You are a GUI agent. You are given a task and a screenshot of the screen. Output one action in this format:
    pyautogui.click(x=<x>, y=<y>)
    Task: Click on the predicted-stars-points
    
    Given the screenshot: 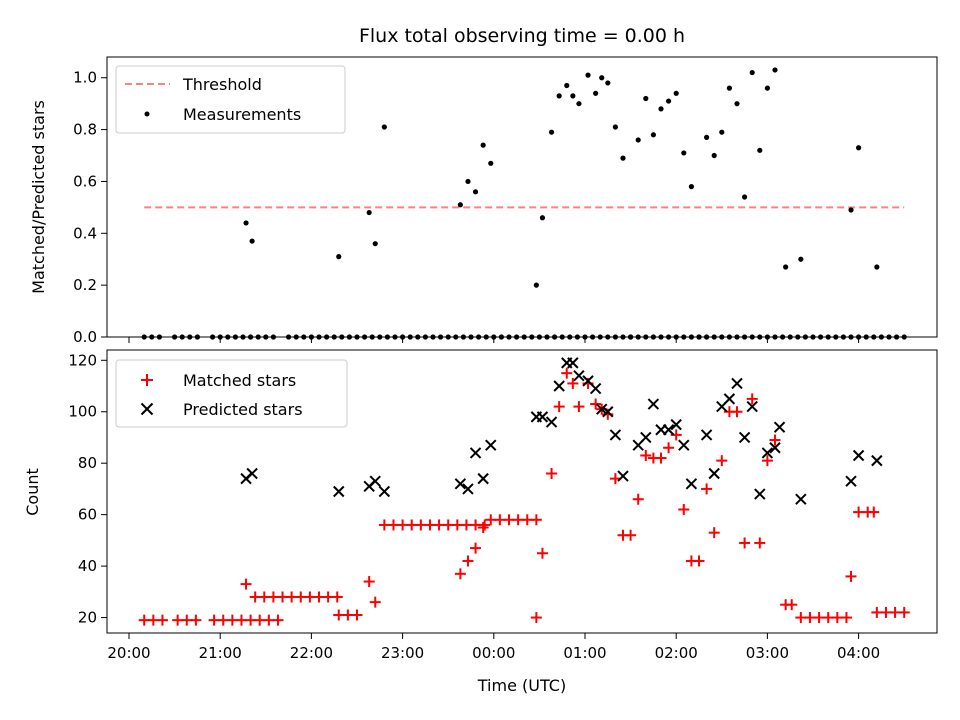 What is the action you would take?
    pyautogui.click(x=561, y=431)
    